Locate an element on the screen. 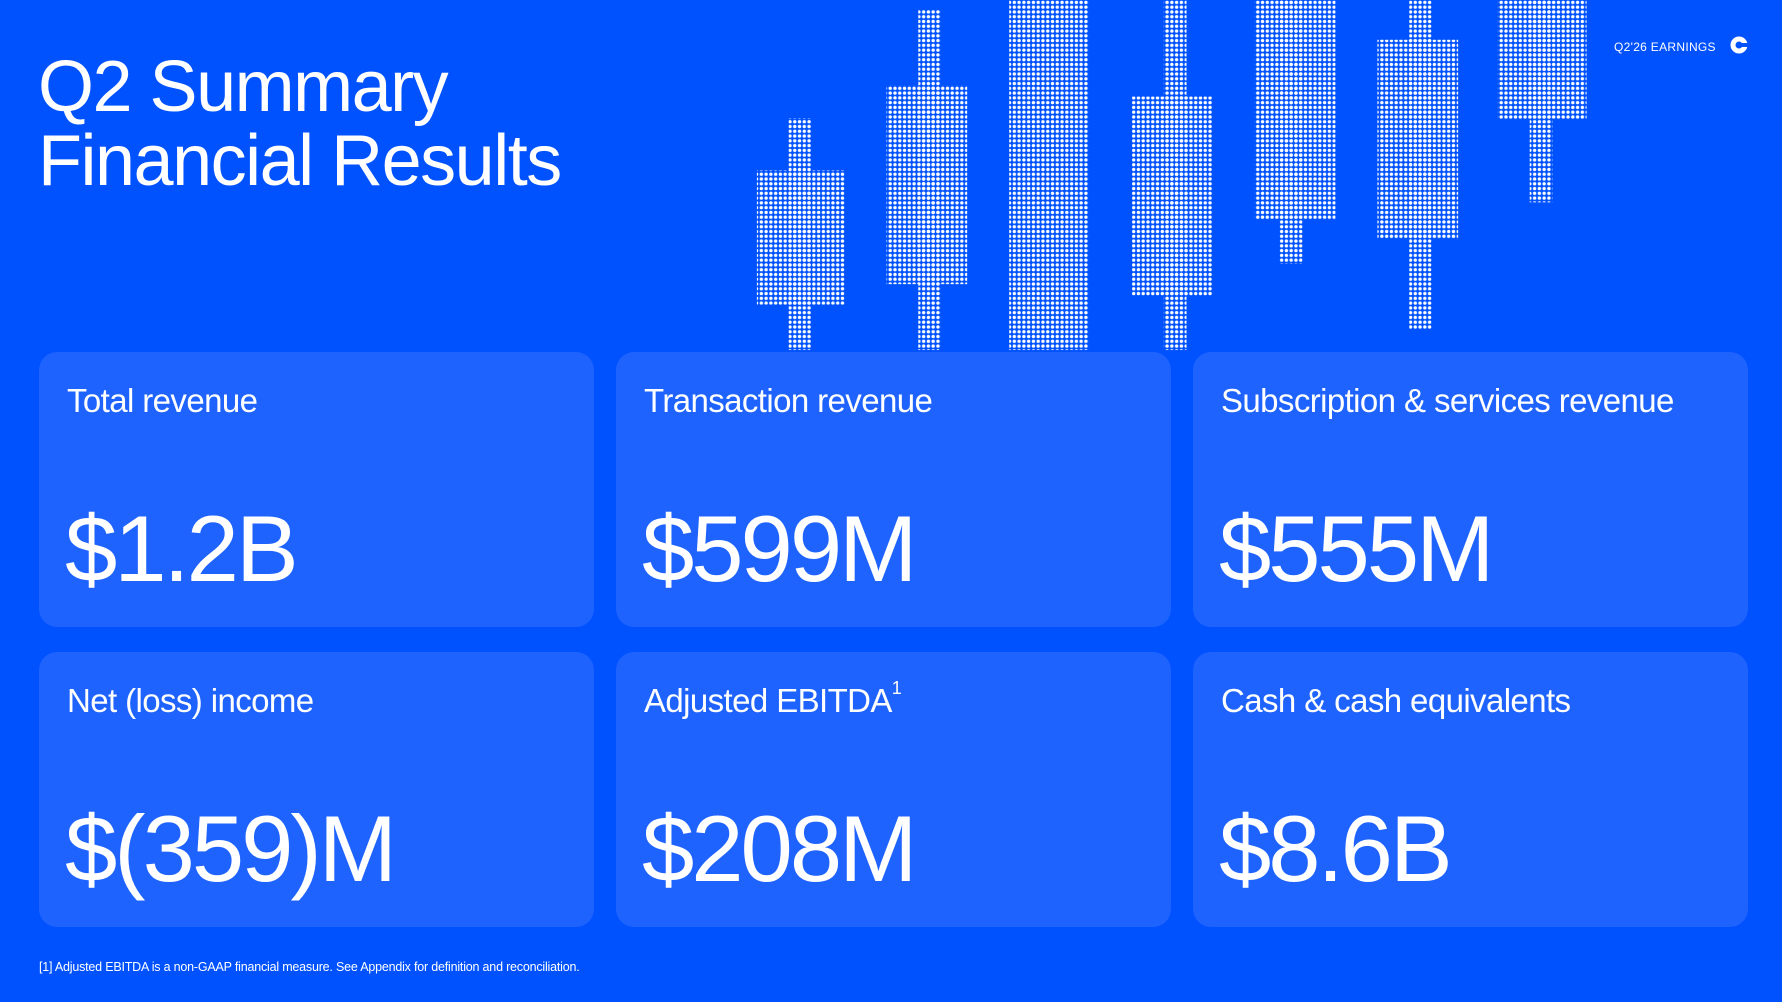 The width and height of the screenshot is (1782, 1002). metric-card: Net (loss) income $(359)M is located at coordinates (316, 789).